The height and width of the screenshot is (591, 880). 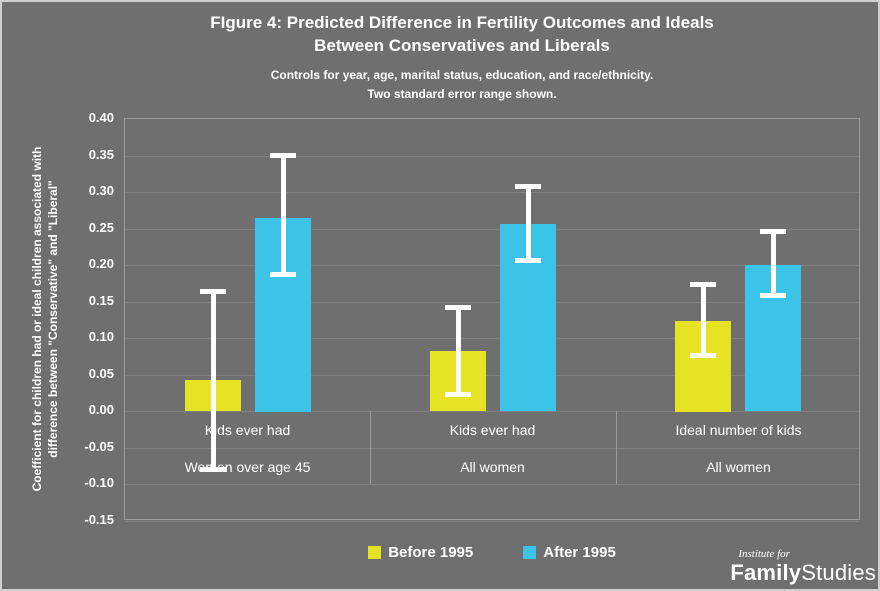 What do you see at coordinates (101, 227) in the screenshot?
I see `y-tick-label: 0.25` at bounding box center [101, 227].